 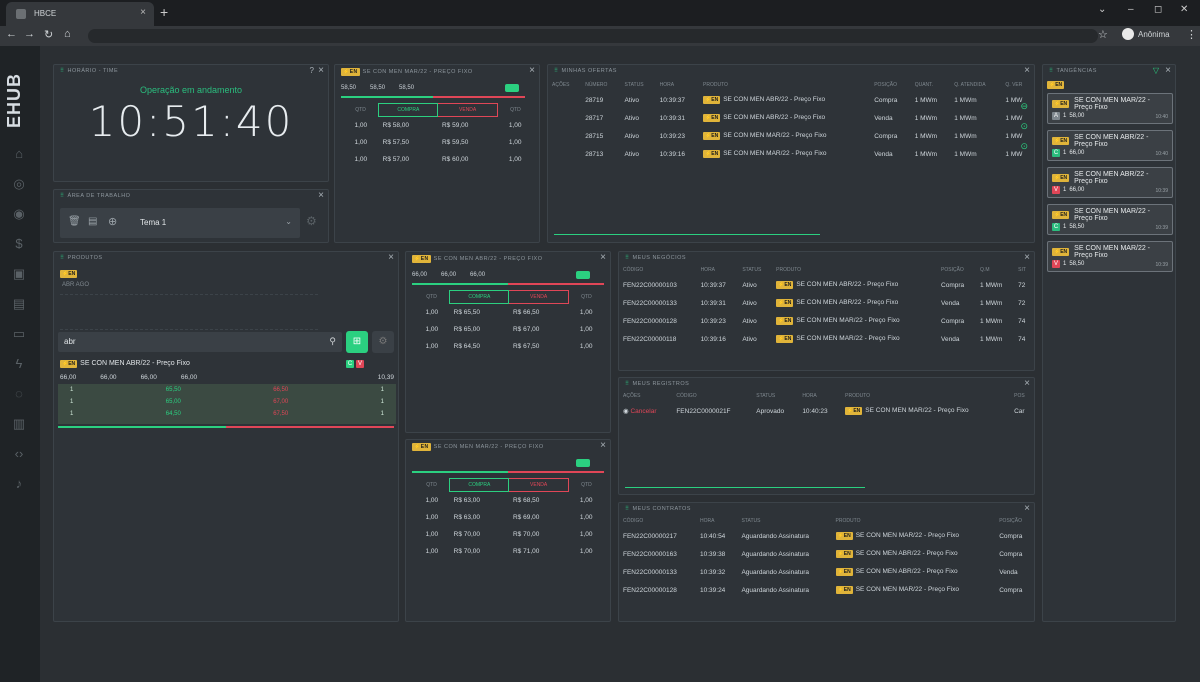 What do you see at coordinates (29, 34) in the screenshot?
I see `forward-icon: →` at bounding box center [29, 34].